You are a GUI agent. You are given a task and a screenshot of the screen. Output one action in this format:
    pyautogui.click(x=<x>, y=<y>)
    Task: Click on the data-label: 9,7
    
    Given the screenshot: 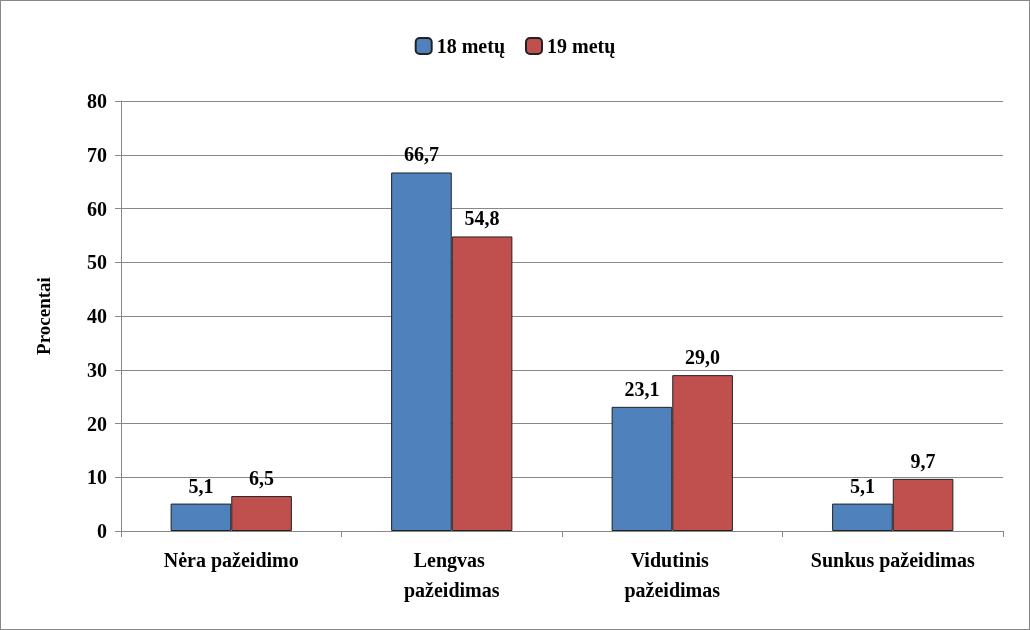 What is the action you would take?
    pyautogui.click(x=923, y=460)
    